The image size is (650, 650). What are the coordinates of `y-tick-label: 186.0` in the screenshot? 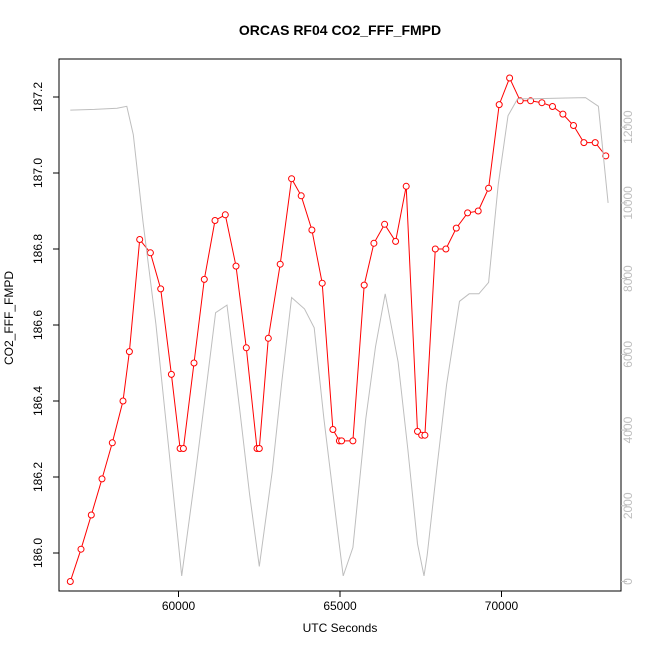 It's located at (38, 553).